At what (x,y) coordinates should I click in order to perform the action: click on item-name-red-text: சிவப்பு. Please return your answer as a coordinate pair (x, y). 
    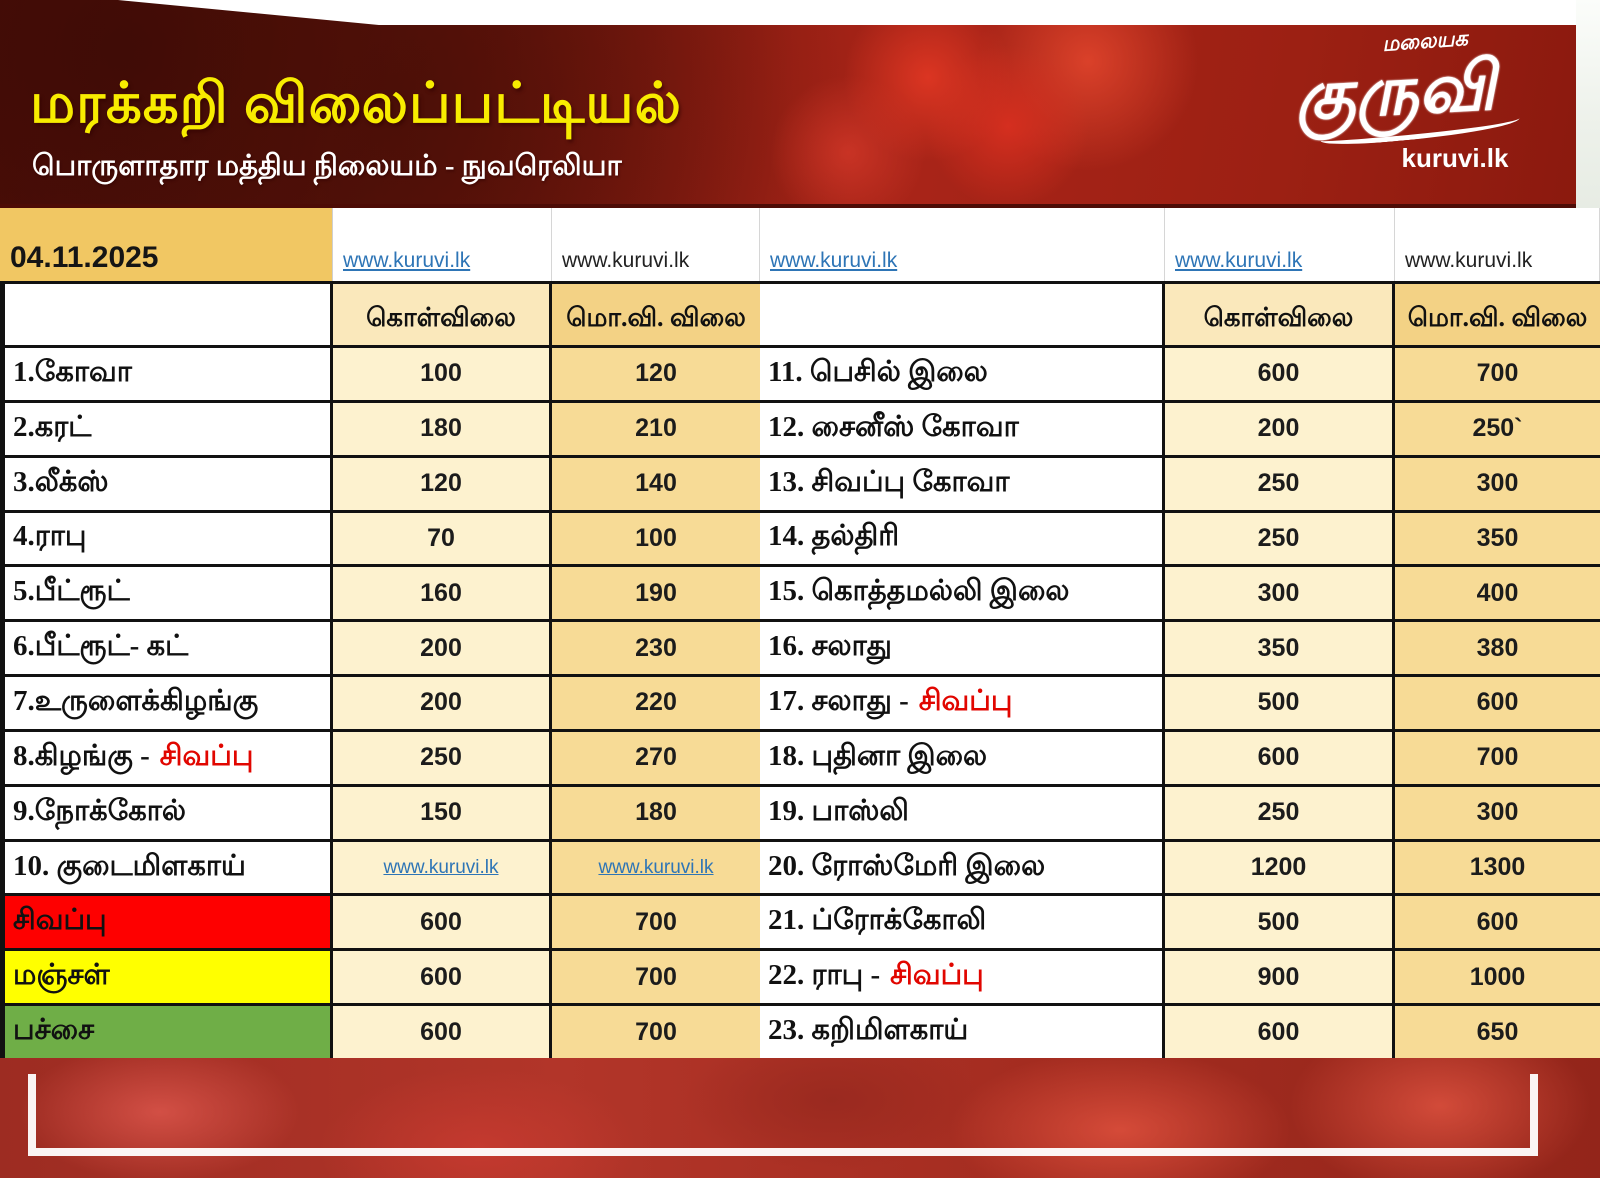
    Looking at the image, I should click on (206, 755).